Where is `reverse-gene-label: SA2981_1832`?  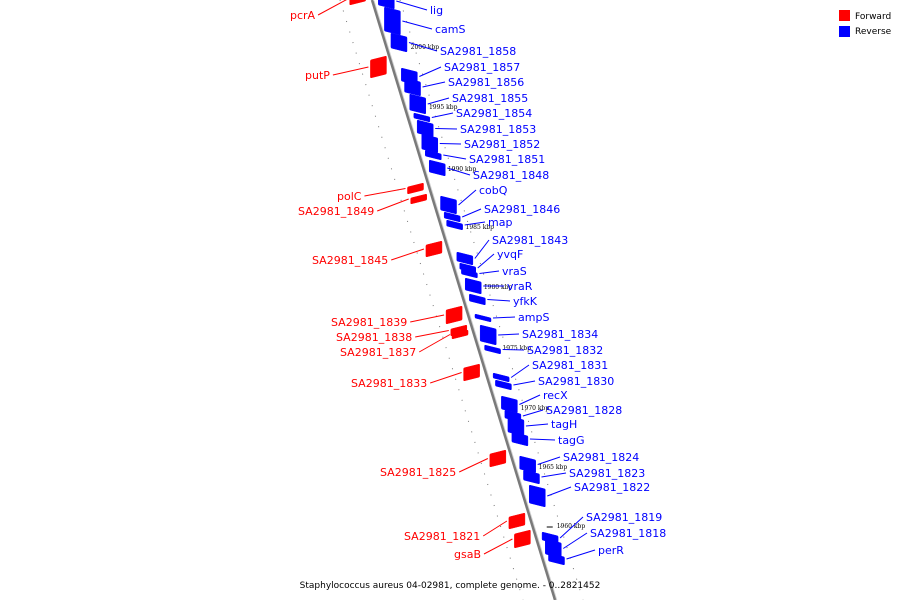 reverse-gene-label: SA2981_1832 is located at coordinates (565, 350).